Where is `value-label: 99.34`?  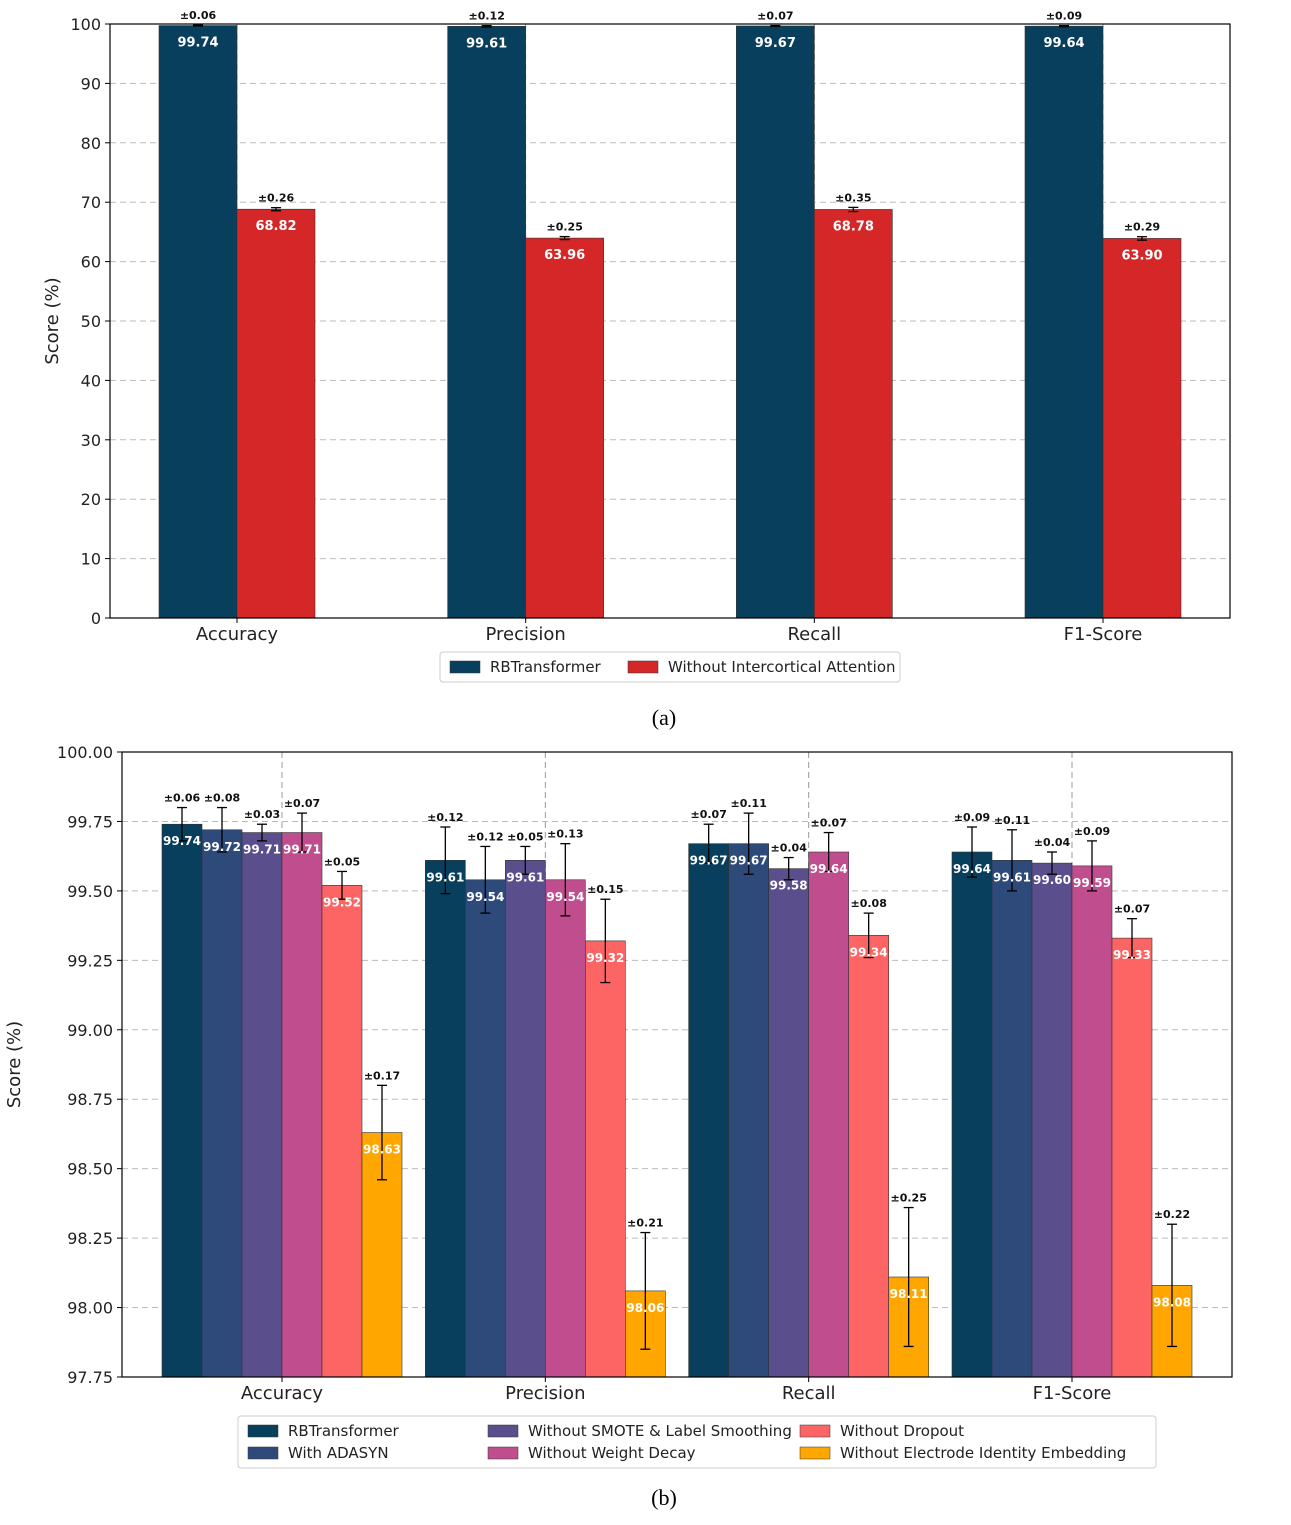 value-label: 99.34 is located at coordinates (869, 952).